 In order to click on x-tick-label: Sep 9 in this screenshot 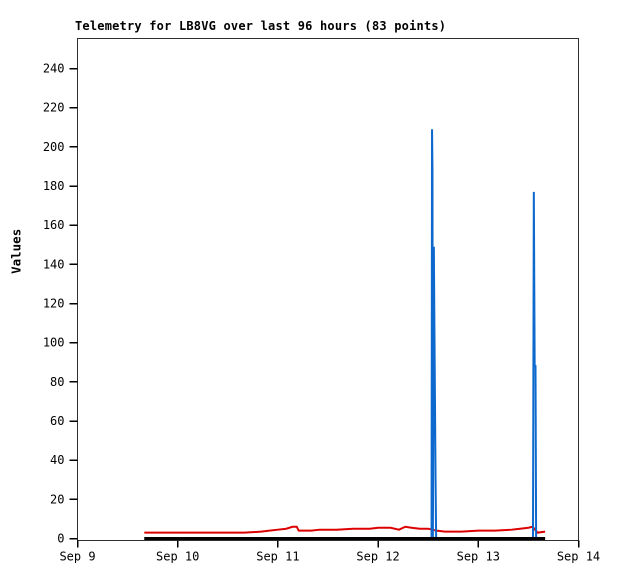, I will do `click(77, 557)`.